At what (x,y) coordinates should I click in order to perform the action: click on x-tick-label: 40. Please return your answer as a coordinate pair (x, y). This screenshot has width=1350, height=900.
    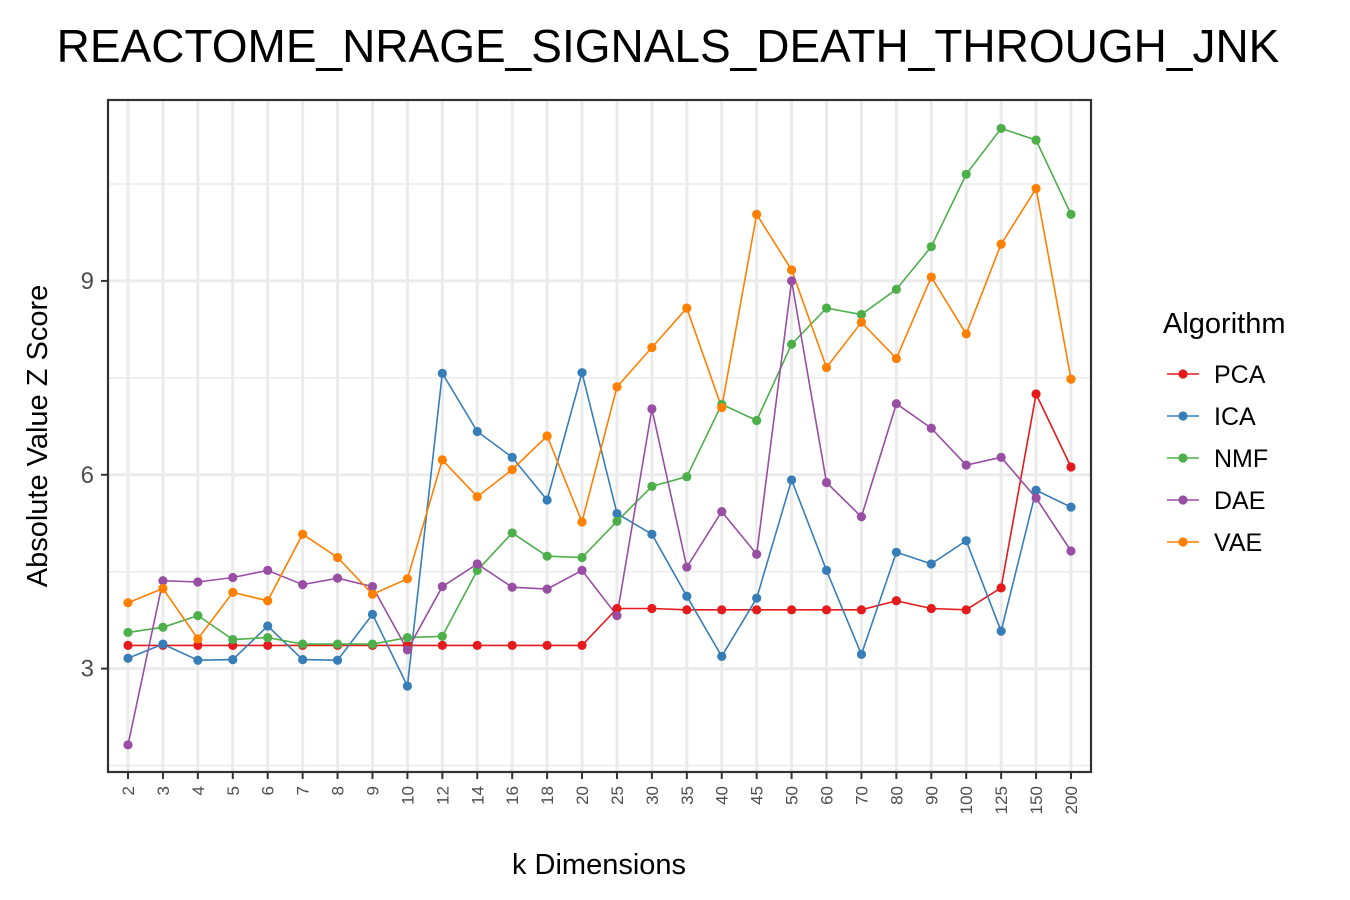
    Looking at the image, I should click on (722, 795).